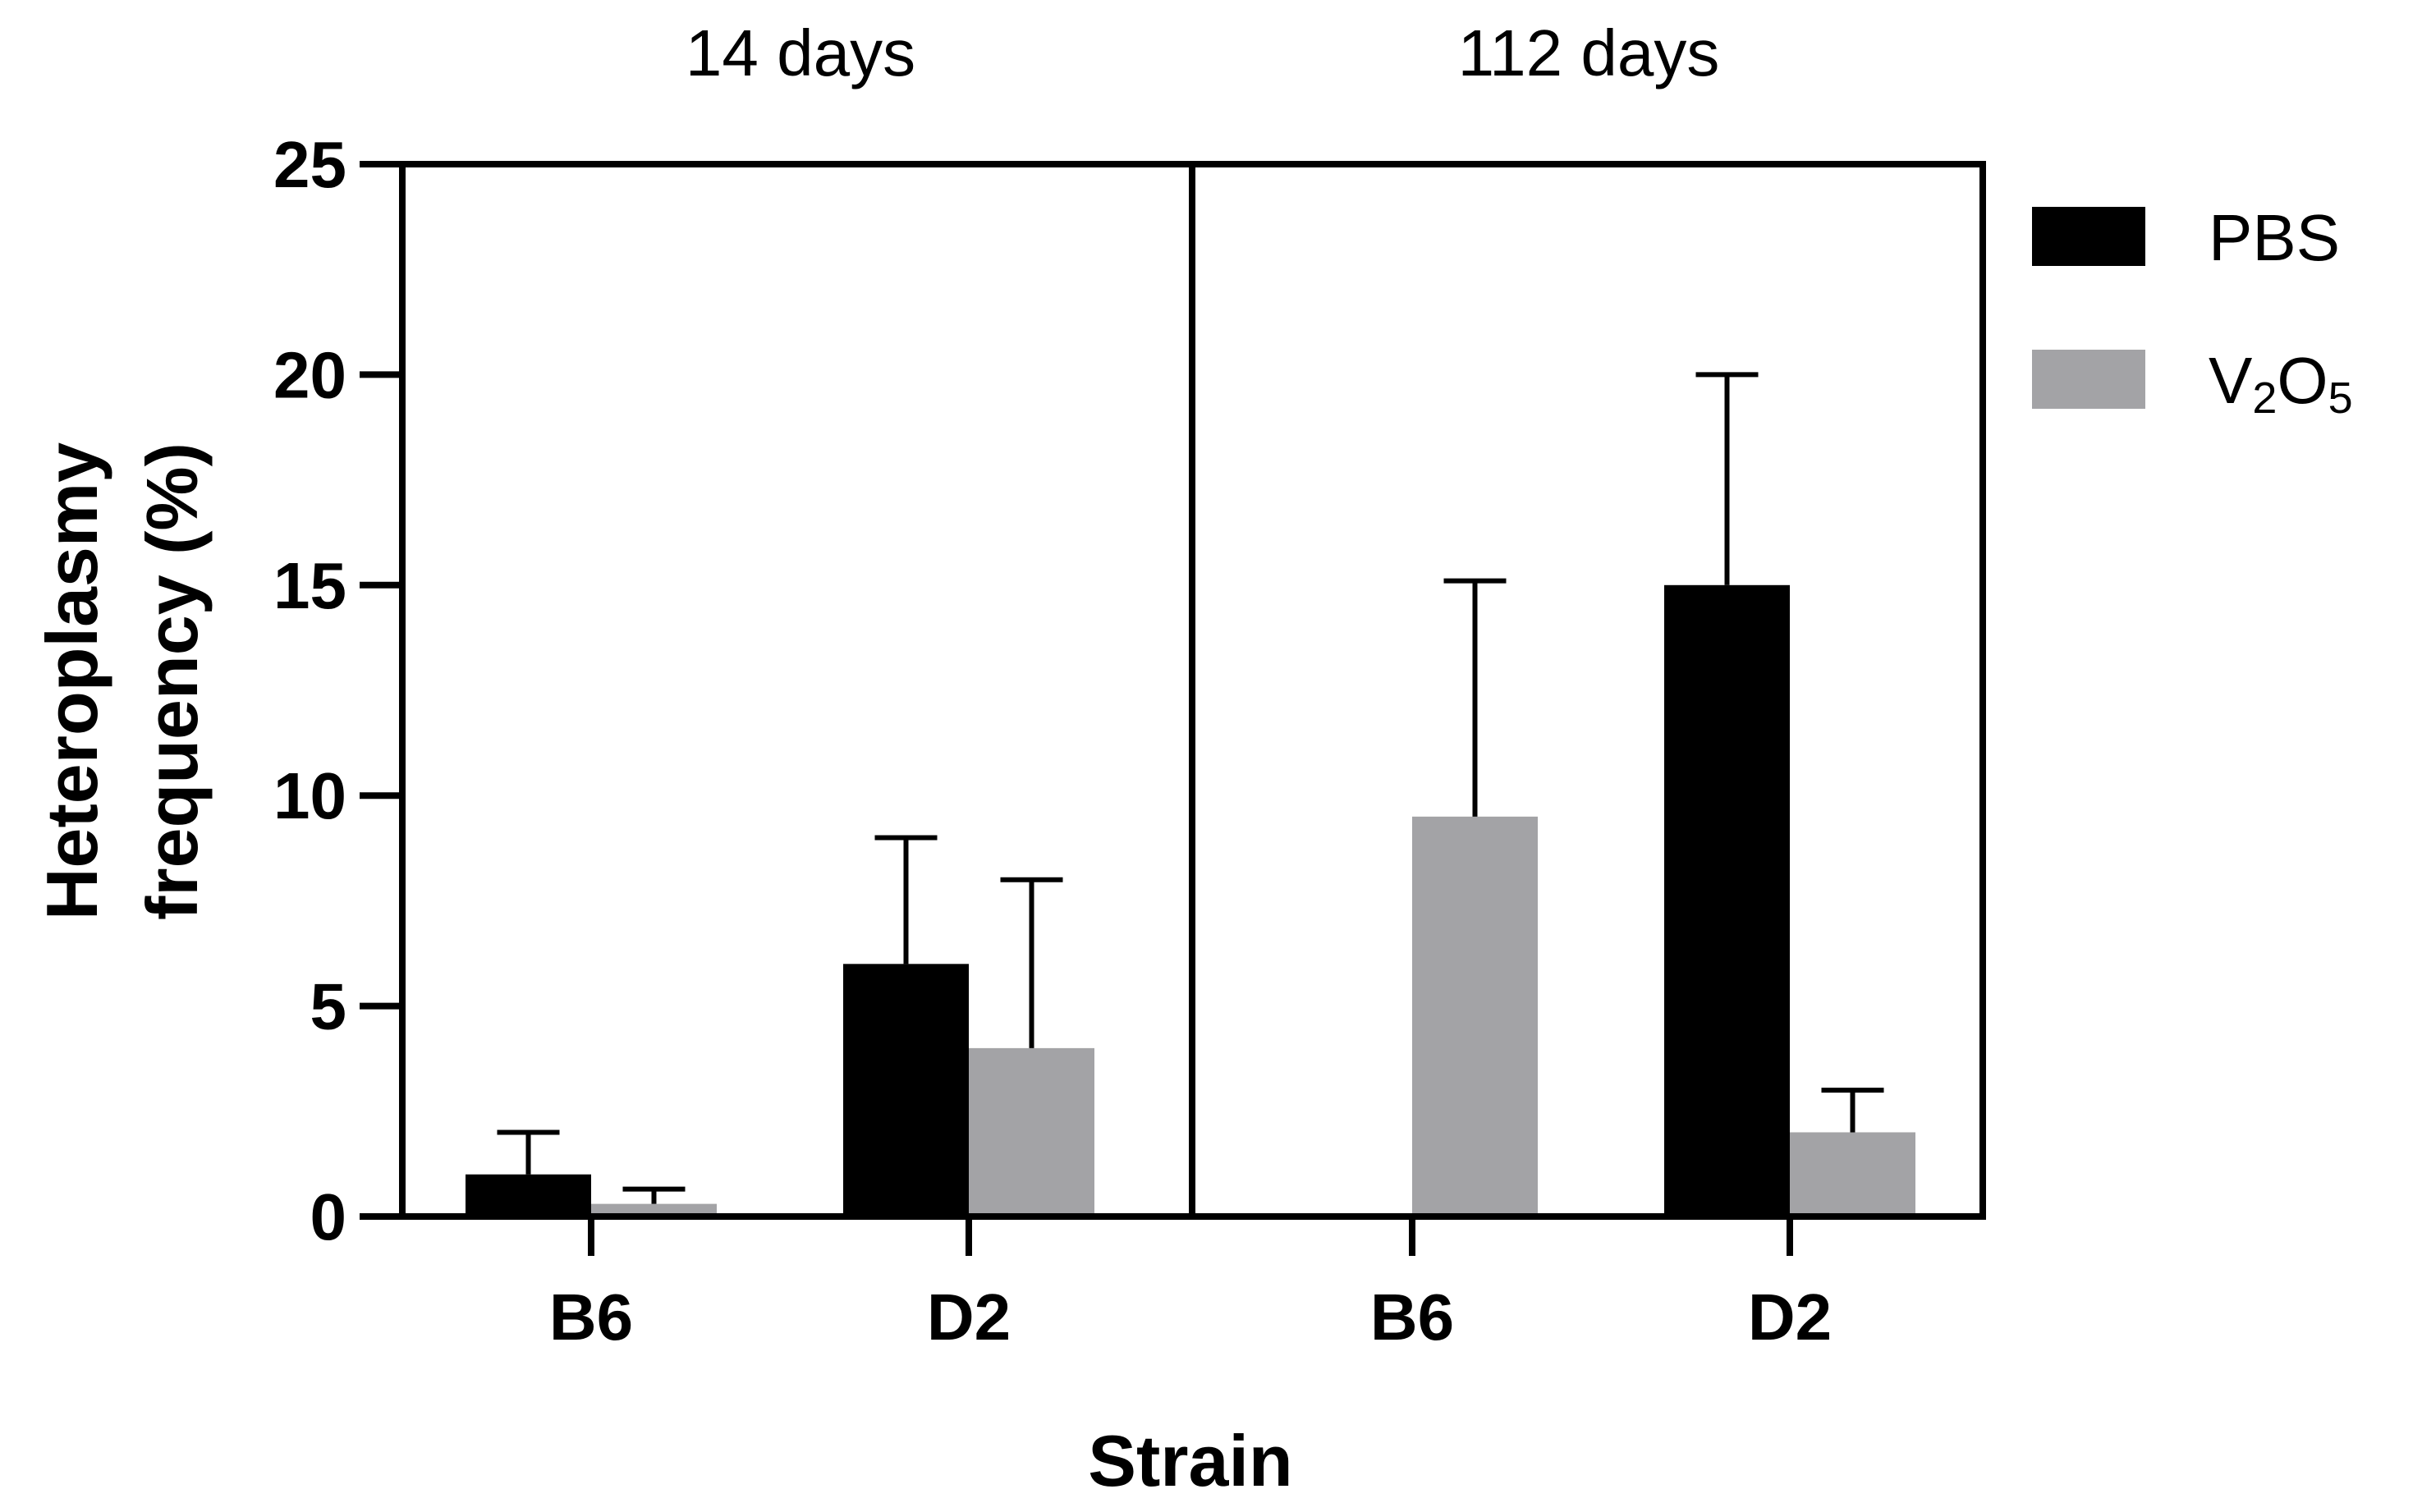  I want to click on y-tick-label-10: 10, so click(309, 795).